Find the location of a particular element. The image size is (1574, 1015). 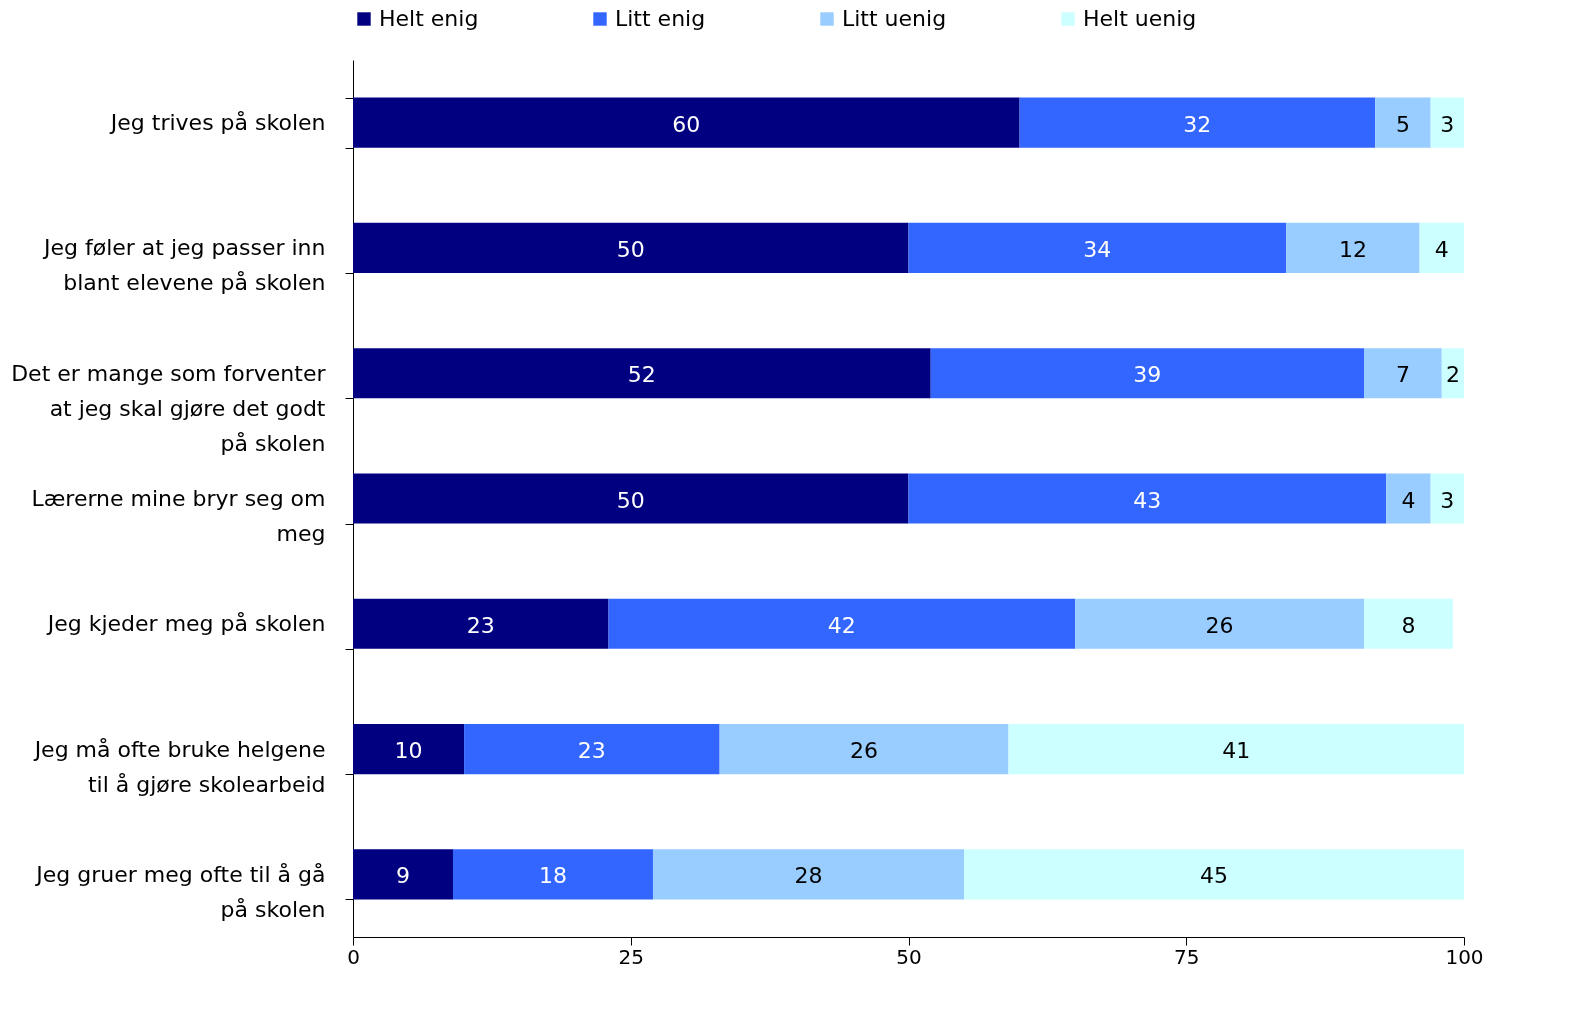

data-label: 28 is located at coordinates (808, 876).